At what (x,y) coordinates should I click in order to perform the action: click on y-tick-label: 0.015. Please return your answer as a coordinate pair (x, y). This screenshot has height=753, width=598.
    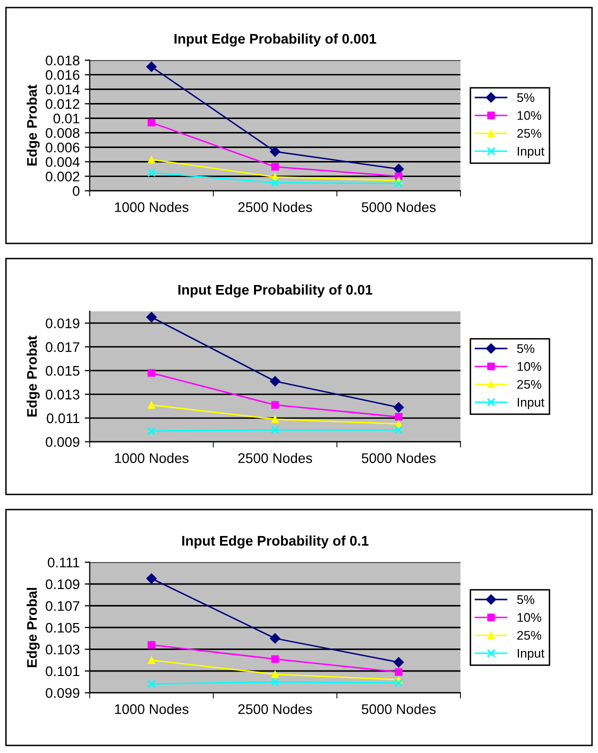
    Looking at the image, I should click on (63, 371).